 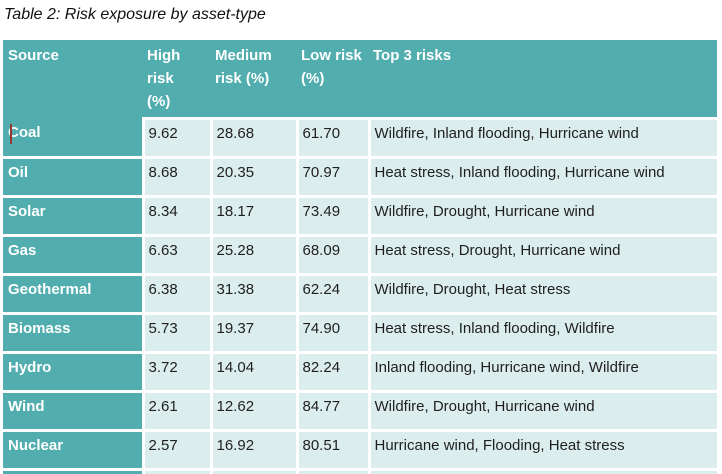 I want to click on row-header-source: Waste, so click(x=73, y=471).